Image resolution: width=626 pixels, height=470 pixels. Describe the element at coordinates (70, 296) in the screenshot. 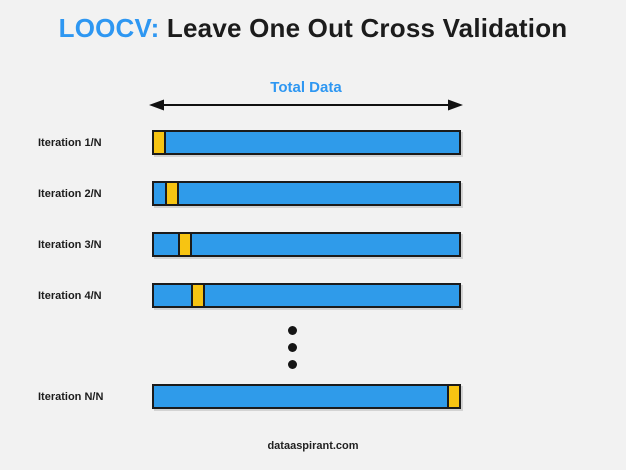

I see `iteration-label: Iteration 4/N` at that location.